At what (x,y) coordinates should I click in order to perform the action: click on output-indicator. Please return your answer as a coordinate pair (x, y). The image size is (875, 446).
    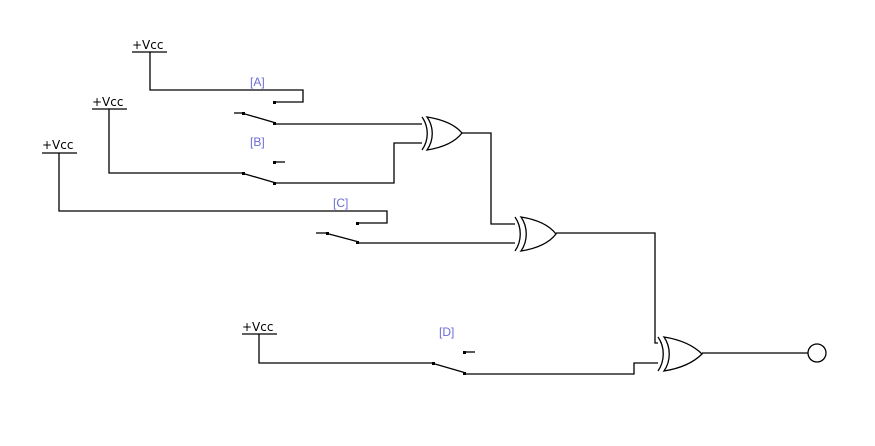
    Looking at the image, I should click on (817, 353).